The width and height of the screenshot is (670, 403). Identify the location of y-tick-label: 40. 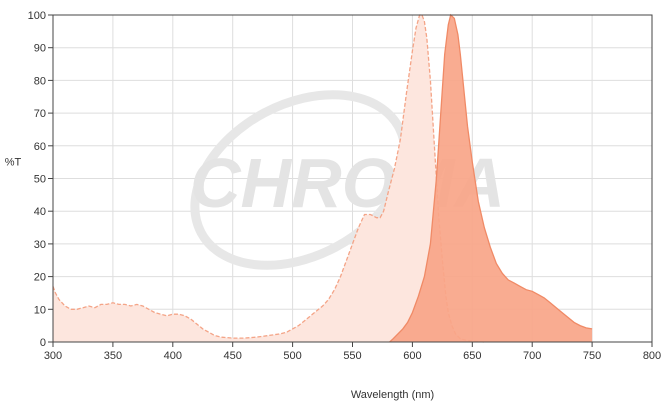
(40, 212).